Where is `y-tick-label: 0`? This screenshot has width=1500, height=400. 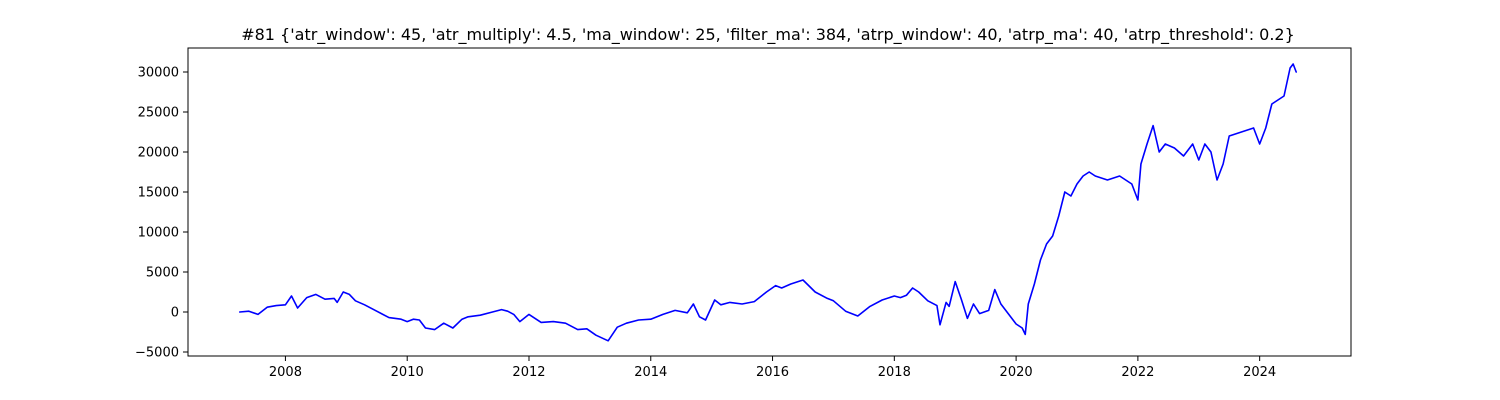 y-tick-label: 0 is located at coordinates (175, 313).